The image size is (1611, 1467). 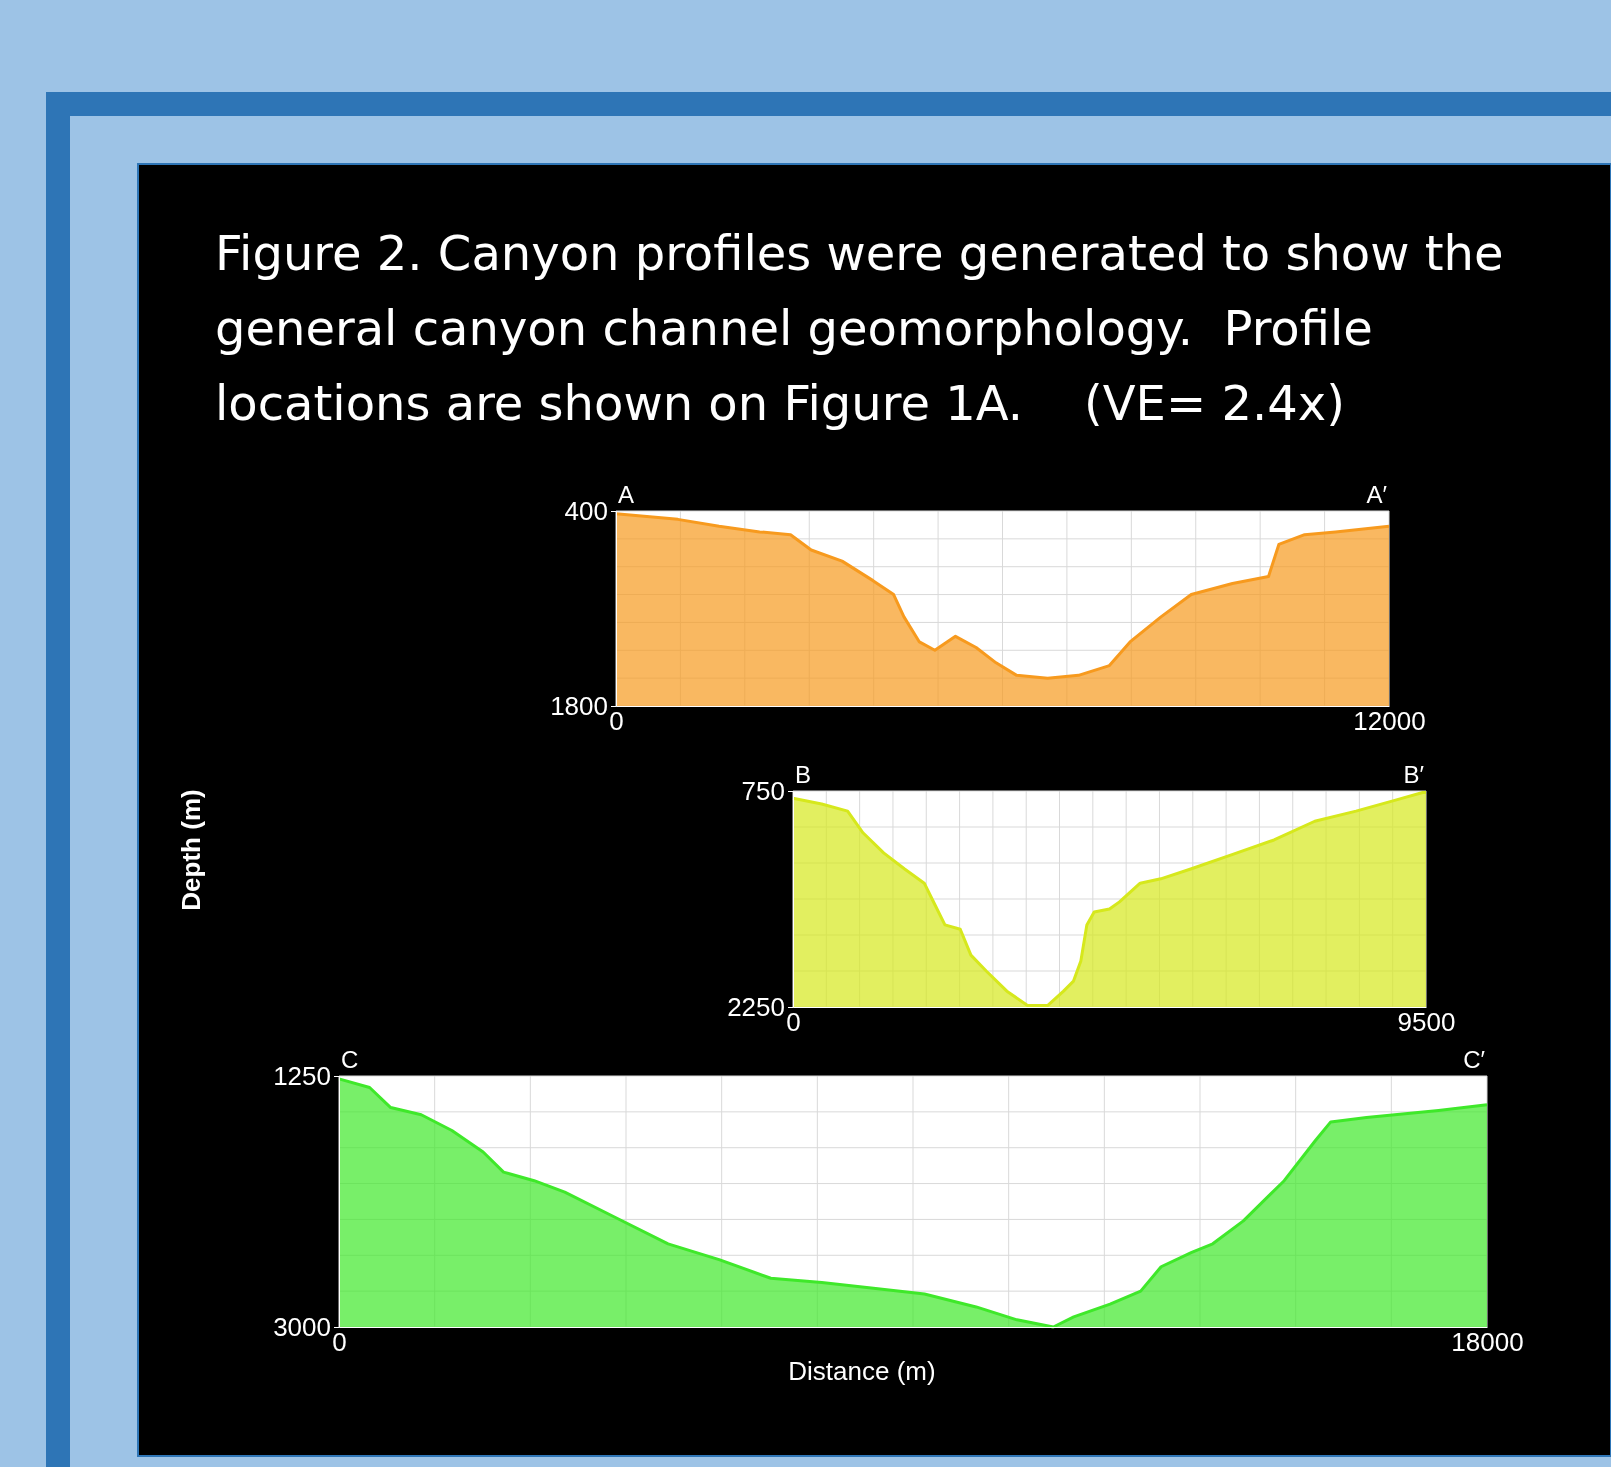 What do you see at coordinates (1377, 494) in the screenshot?
I see `text: A′` at bounding box center [1377, 494].